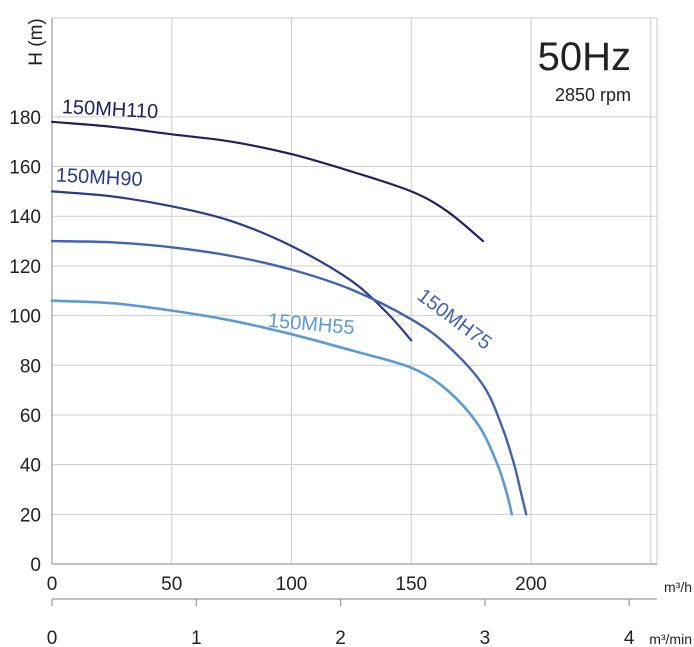 This screenshot has width=694, height=647. Describe the element at coordinates (531, 584) in the screenshot. I see `x-tick-label: 200` at that location.